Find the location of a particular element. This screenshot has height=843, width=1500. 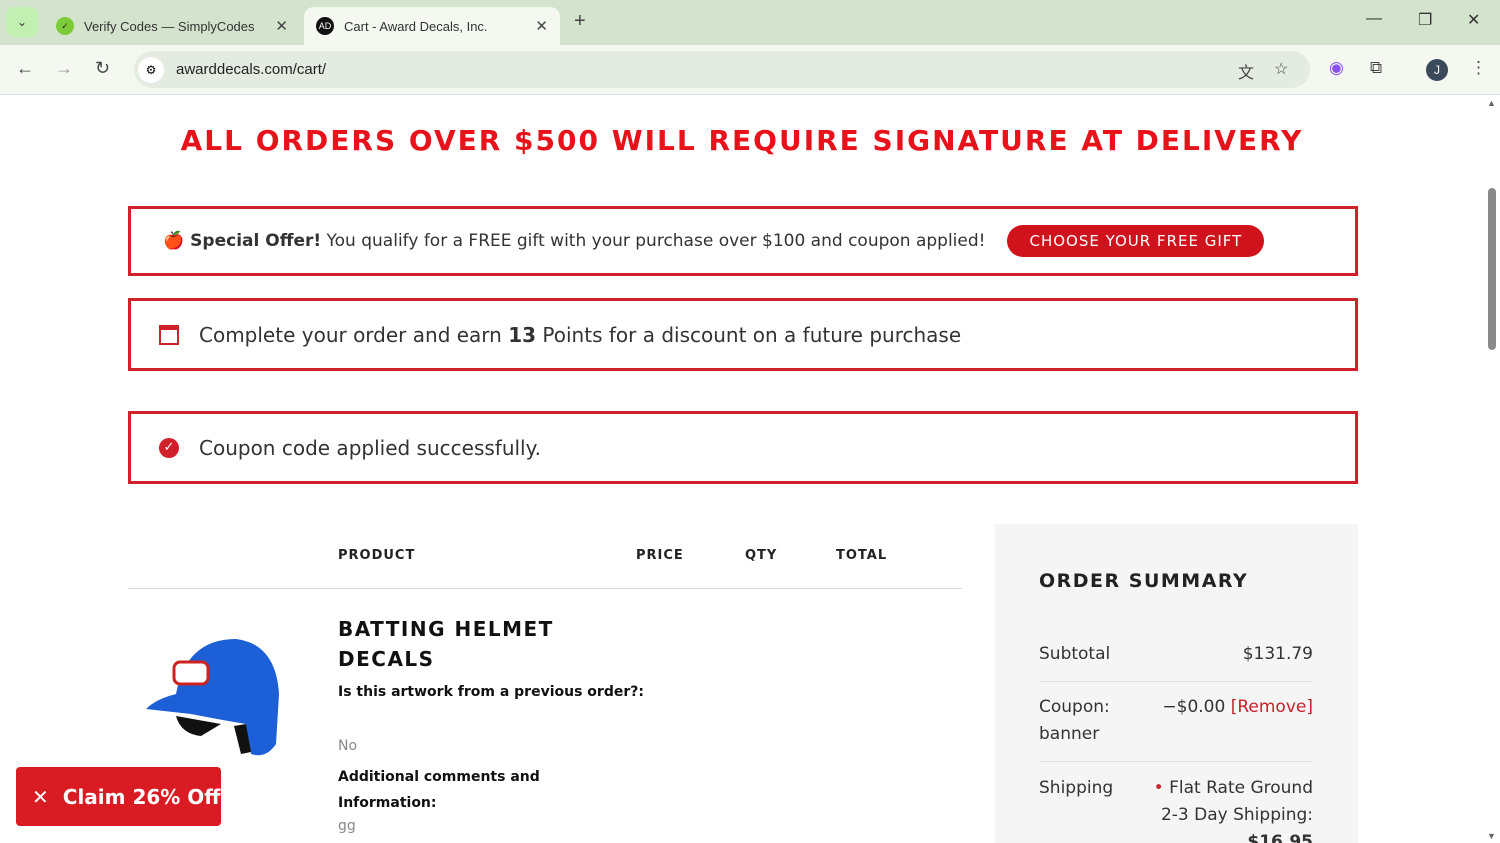

close-window-icon: ✕ is located at coordinates (1474, 20).